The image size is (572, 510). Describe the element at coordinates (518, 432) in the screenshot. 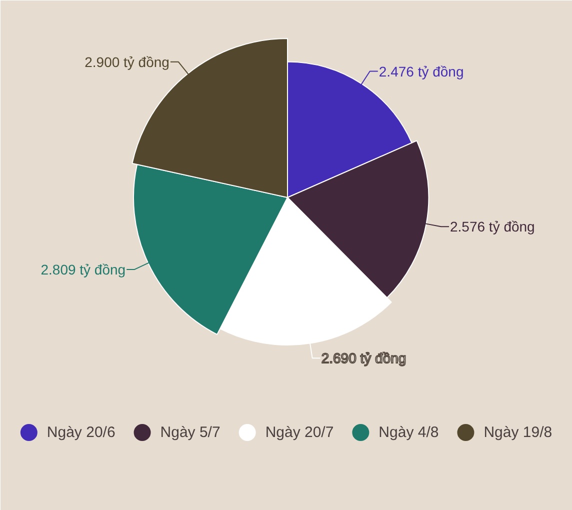

I see `legend-label: Ngày 19/8` at that location.